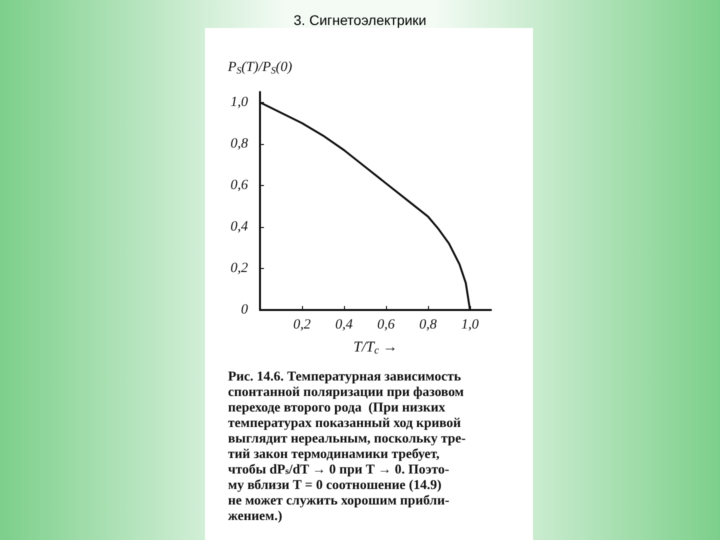  I want to click on chart-title: 3. Сигнетоэлектрики, so click(360, 20).